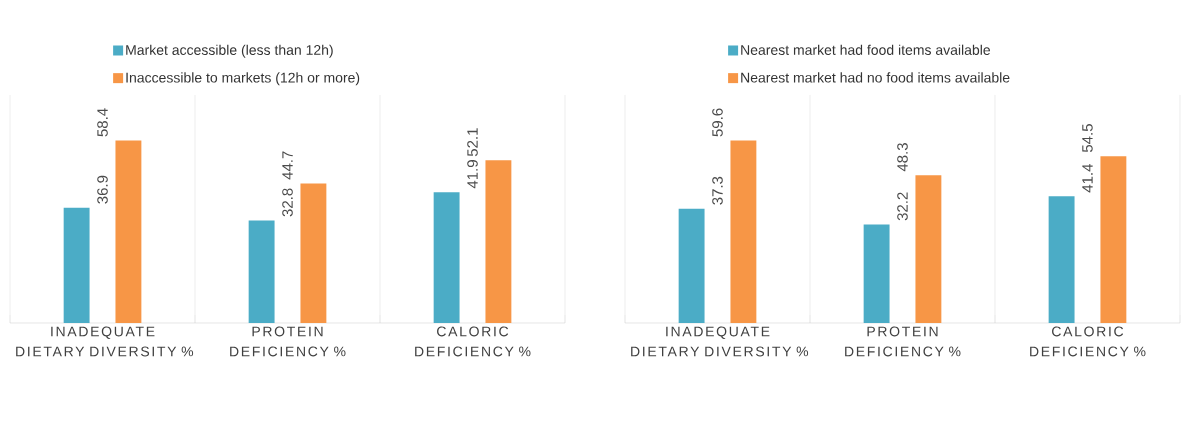 Image resolution: width=1186 pixels, height=428 pixels. I want to click on data-label: 54.5, so click(1087, 138).